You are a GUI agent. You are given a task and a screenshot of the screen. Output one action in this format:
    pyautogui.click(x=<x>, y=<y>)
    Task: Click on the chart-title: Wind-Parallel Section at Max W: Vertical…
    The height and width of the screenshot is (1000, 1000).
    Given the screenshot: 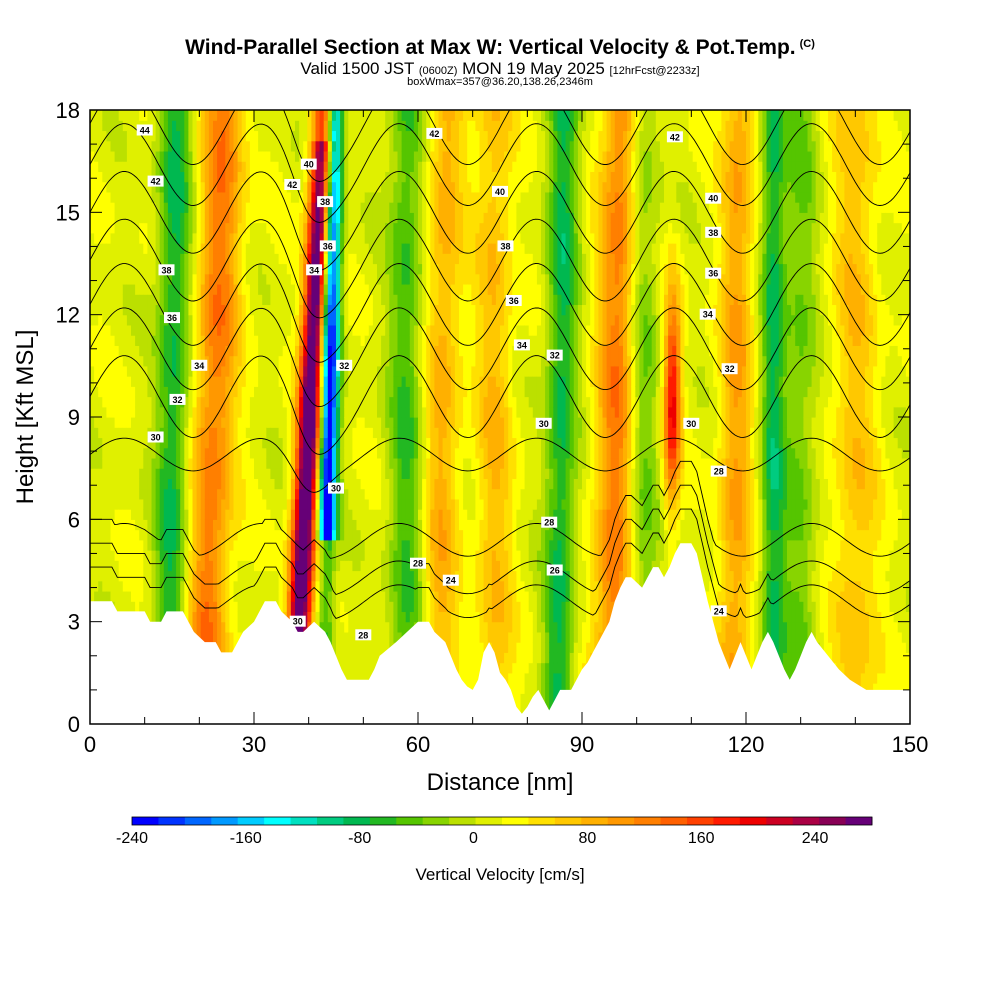 What is the action you would take?
    pyautogui.click(x=500, y=48)
    